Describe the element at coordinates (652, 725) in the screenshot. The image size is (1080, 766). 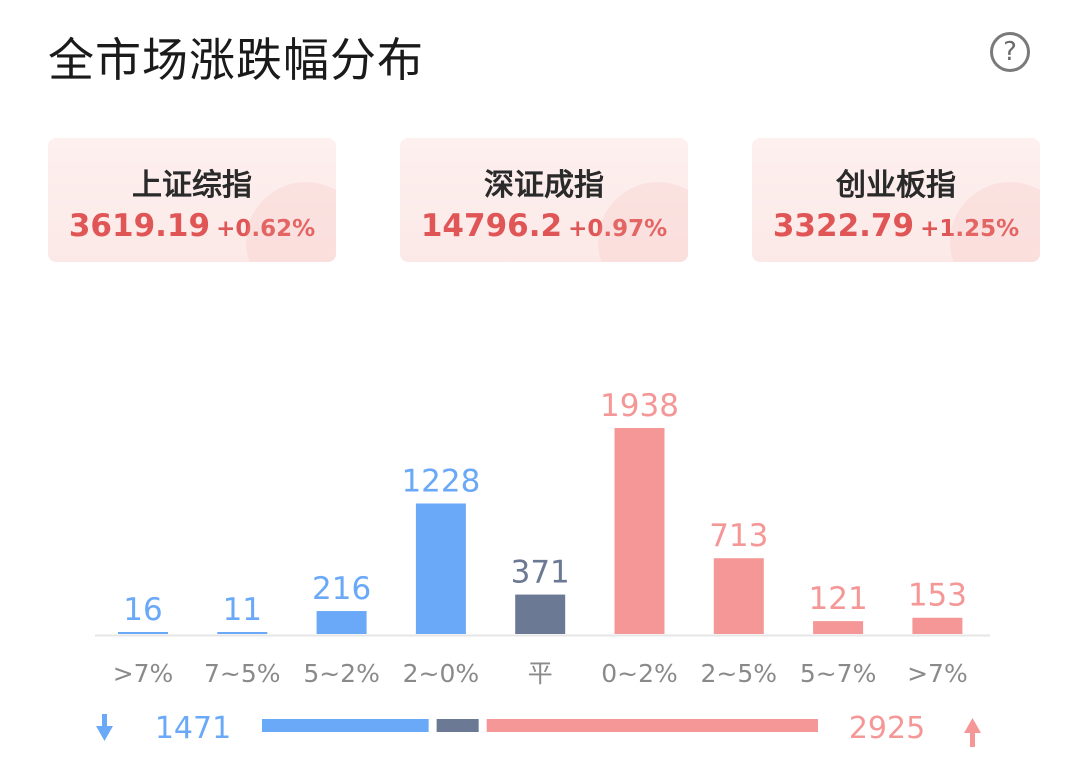
I see `up-proportion-bar` at that location.